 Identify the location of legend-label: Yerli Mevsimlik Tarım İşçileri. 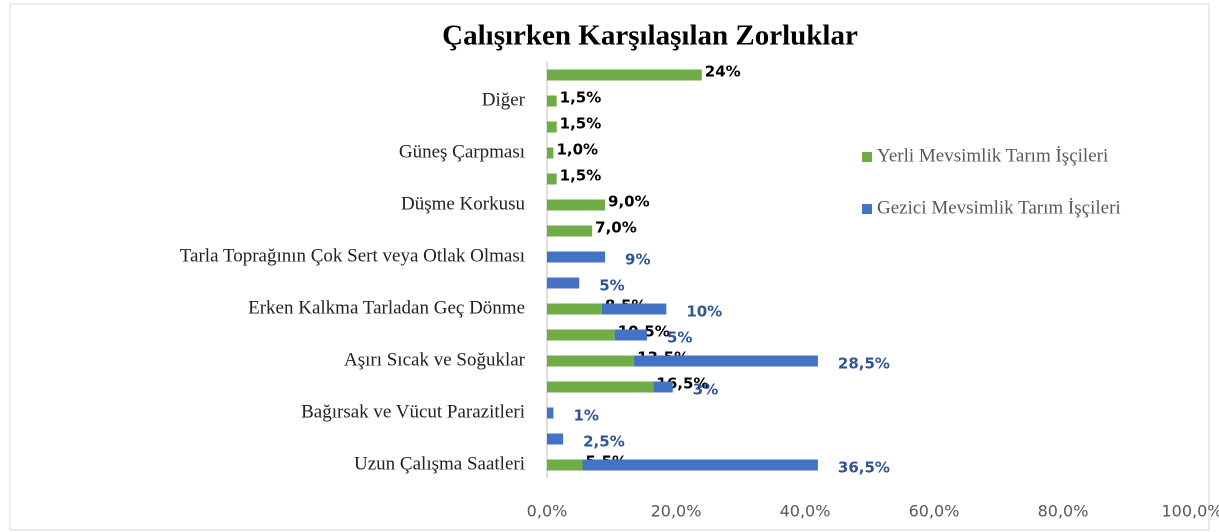
(992, 155).